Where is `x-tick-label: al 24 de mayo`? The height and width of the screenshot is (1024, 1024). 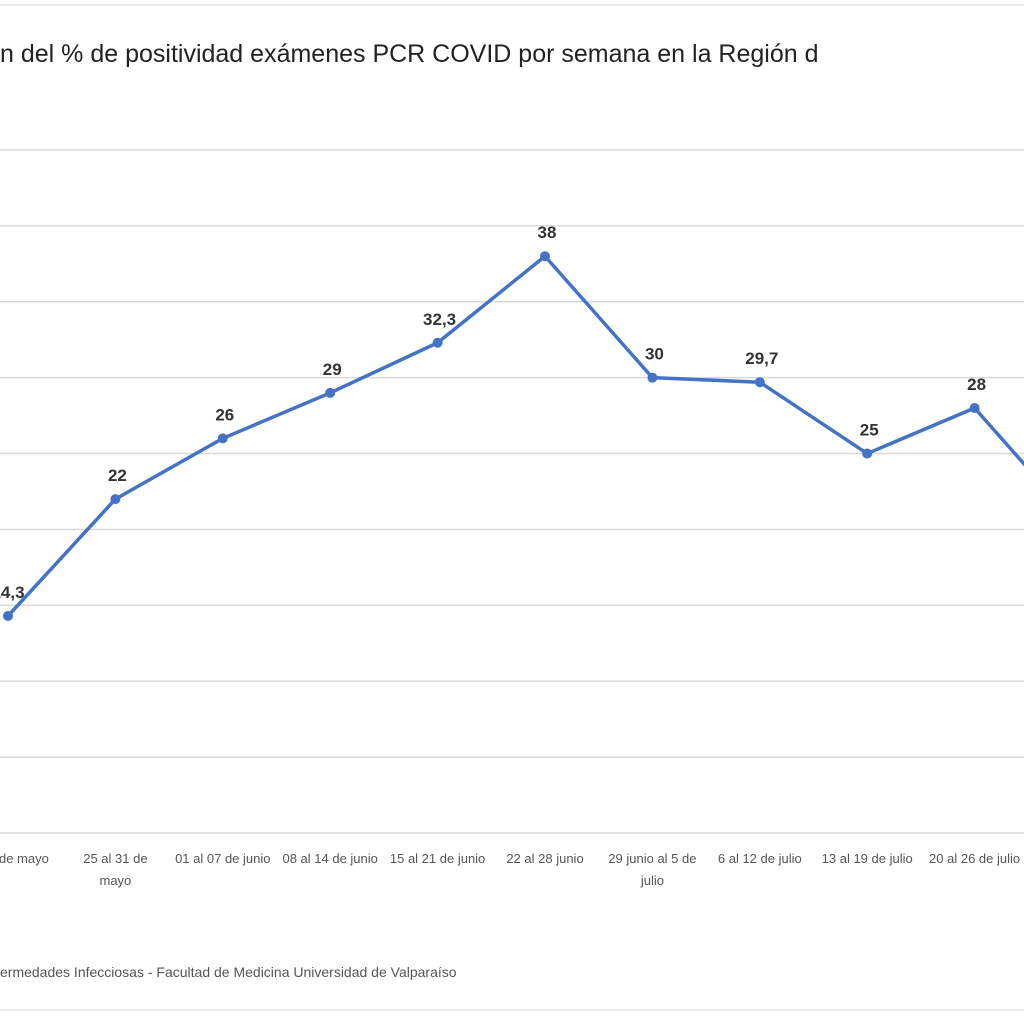 x-tick-label: al 24 de mayo is located at coordinates (24, 858).